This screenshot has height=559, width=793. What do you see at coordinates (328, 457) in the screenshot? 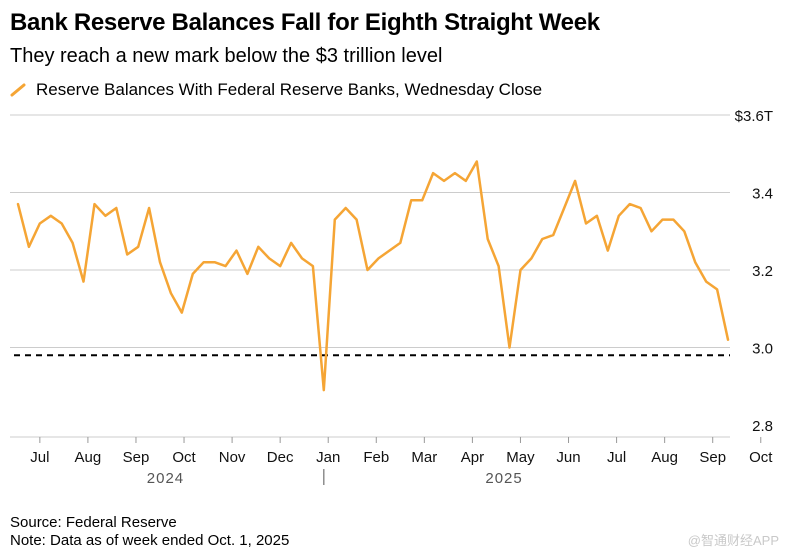
I see `x-tick-label: Jan` at bounding box center [328, 457].